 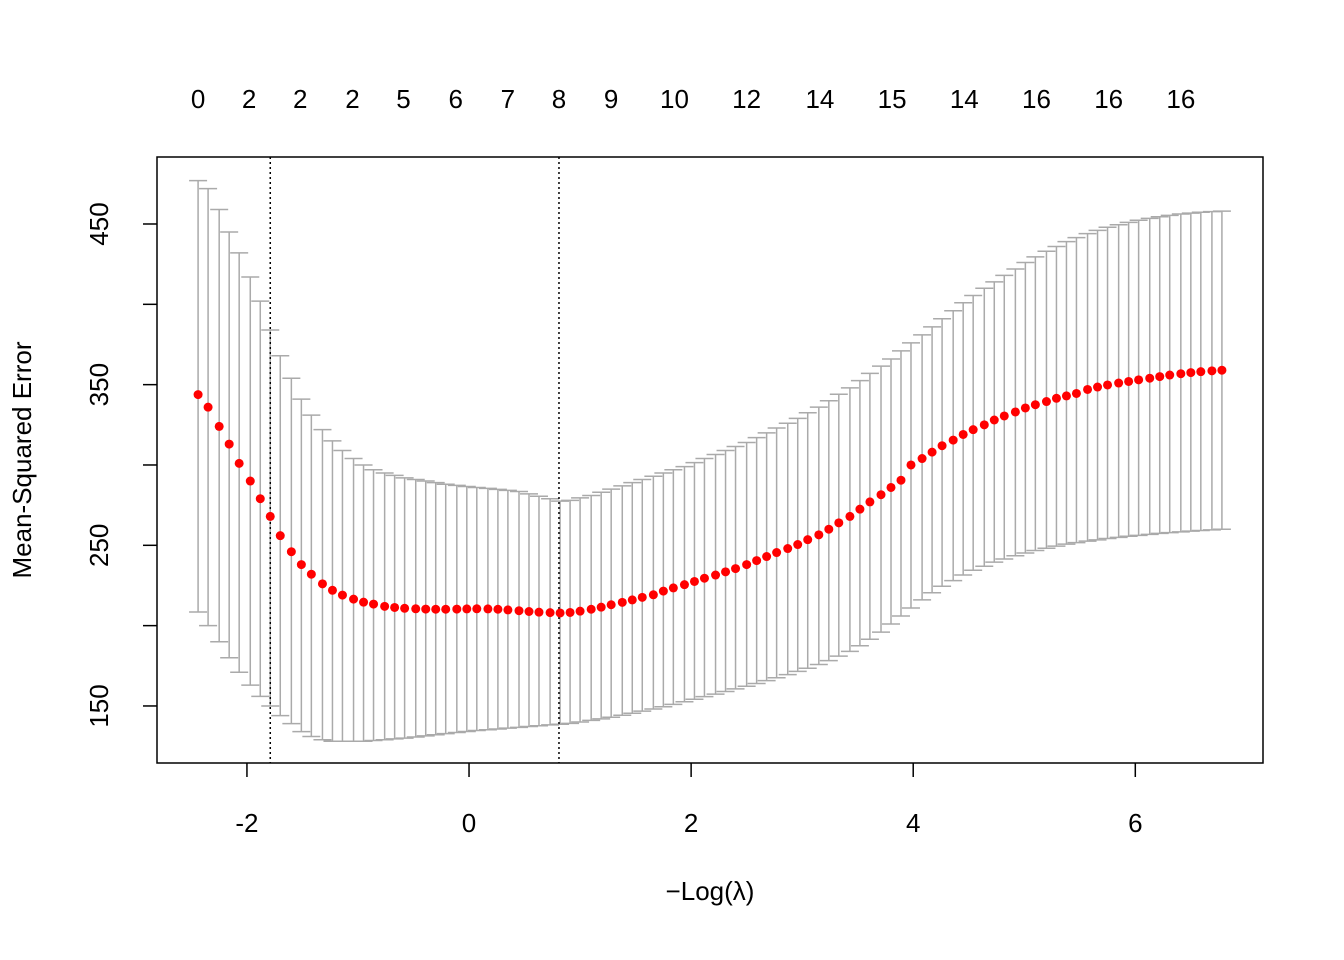 I want to click on top-axis-label: 6, so click(x=455, y=99).